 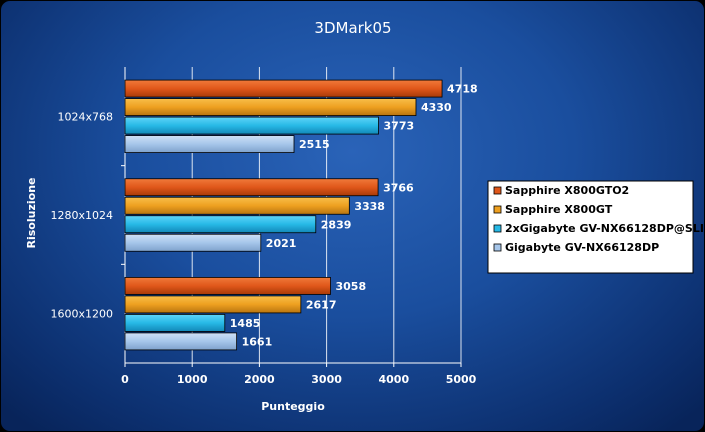 I want to click on category-label: 1280x1024, so click(x=82, y=215).